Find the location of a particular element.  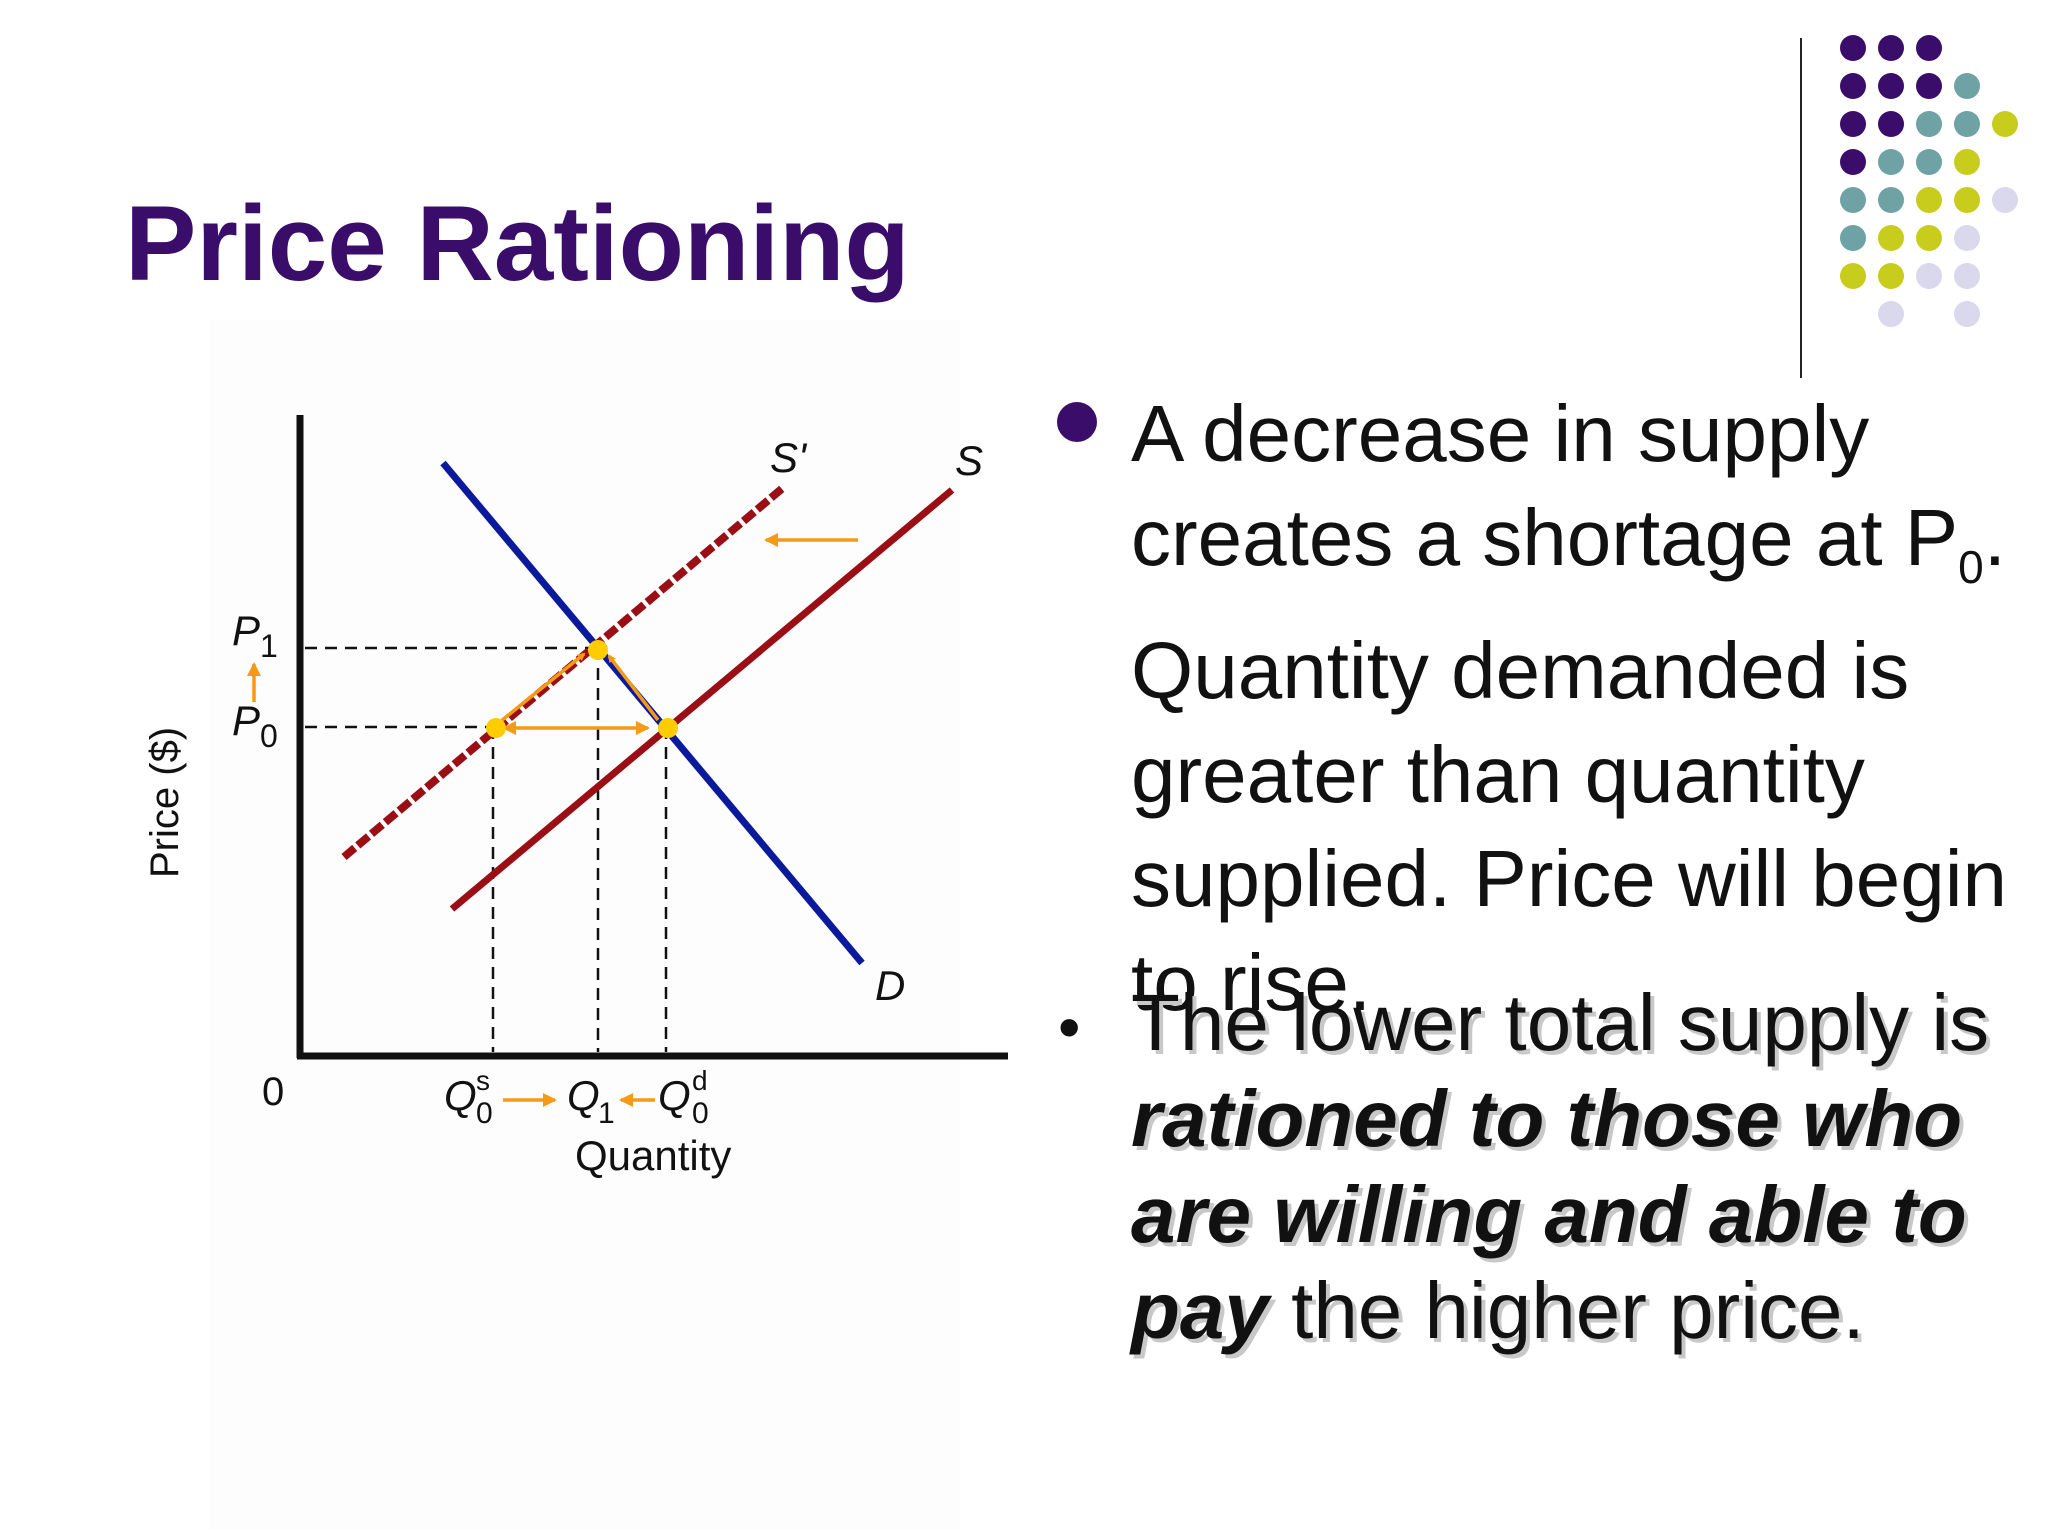

movement-arrow-supply is located at coordinates (542, 687).